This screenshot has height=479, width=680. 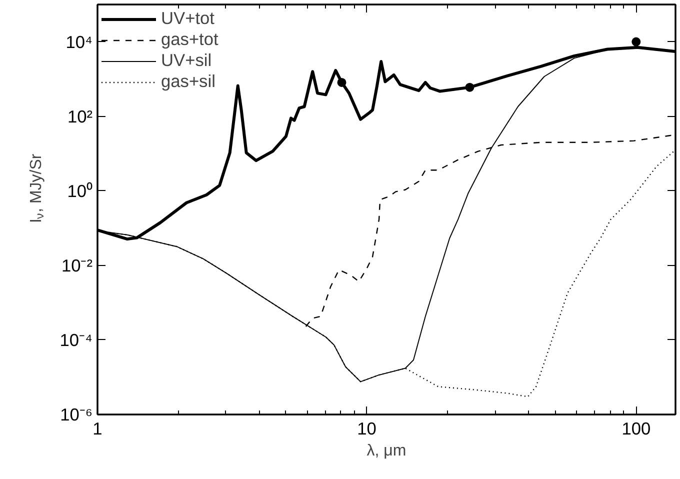 What do you see at coordinates (76, 340) in the screenshot?
I see `y-tick-label: 10⁻⁴` at bounding box center [76, 340].